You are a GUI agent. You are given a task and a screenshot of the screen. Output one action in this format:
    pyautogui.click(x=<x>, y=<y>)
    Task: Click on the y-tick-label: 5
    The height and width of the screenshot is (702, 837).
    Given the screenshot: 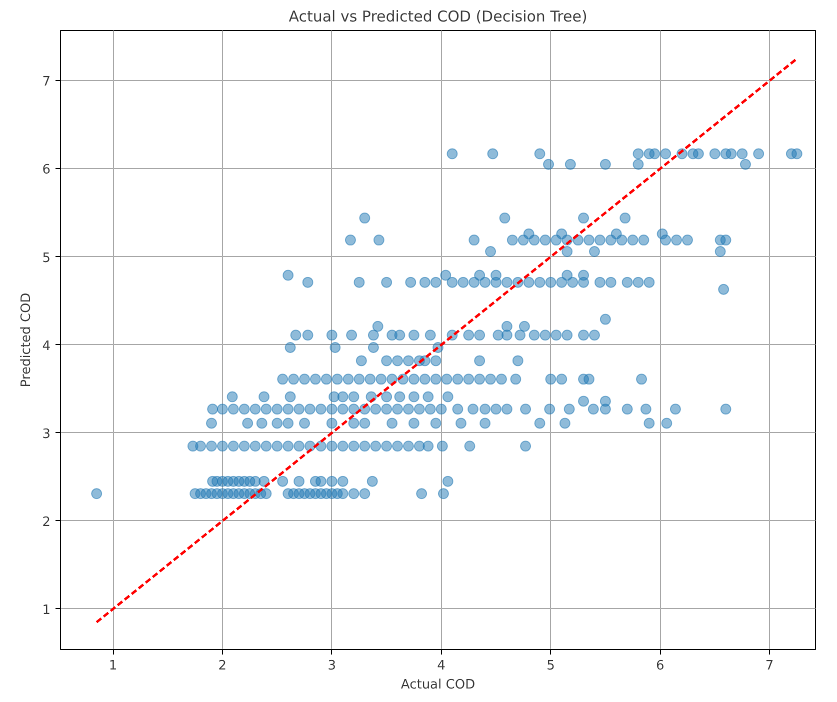 What is the action you would take?
    pyautogui.click(x=46, y=258)
    